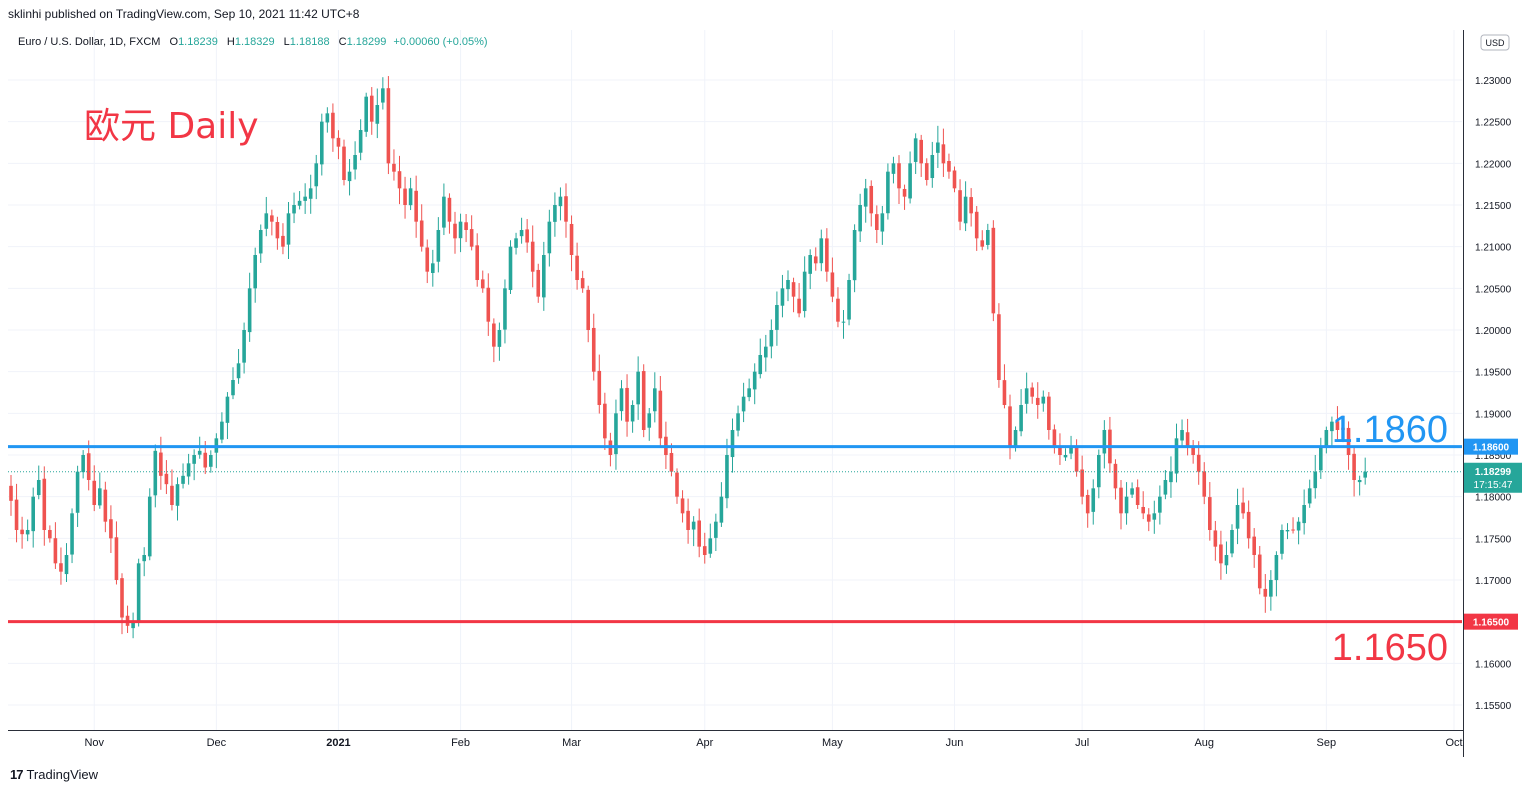 The width and height of the screenshot is (1536, 792). I want to click on low-label: L, so click(286, 42).